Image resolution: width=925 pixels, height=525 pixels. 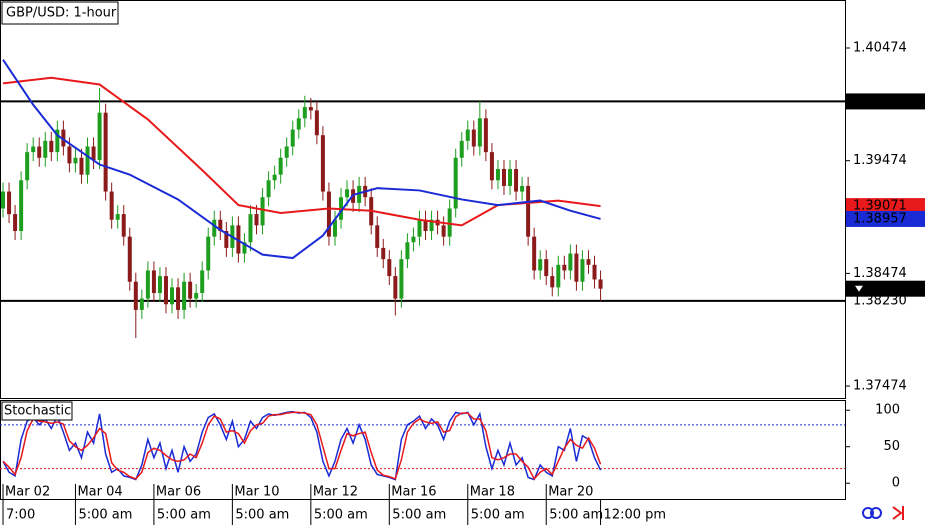 What do you see at coordinates (880, 160) in the screenshot?
I see `y-tick-label: 1.39474` at bounding box center [880, 160].